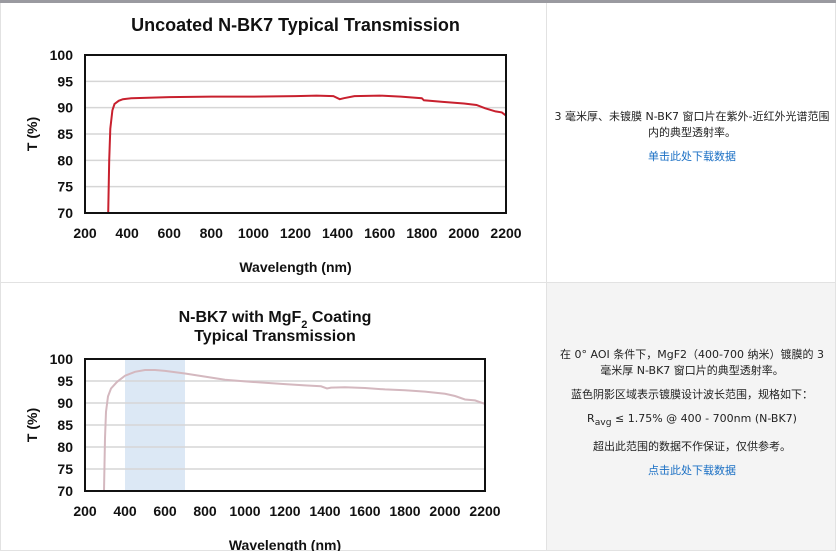 The image size is (836, 555). What do you see at coordinates (275, 336) in the screenshot?
I see `chart-title-line2: Typical Transmission` at bounding box center [275, 336].